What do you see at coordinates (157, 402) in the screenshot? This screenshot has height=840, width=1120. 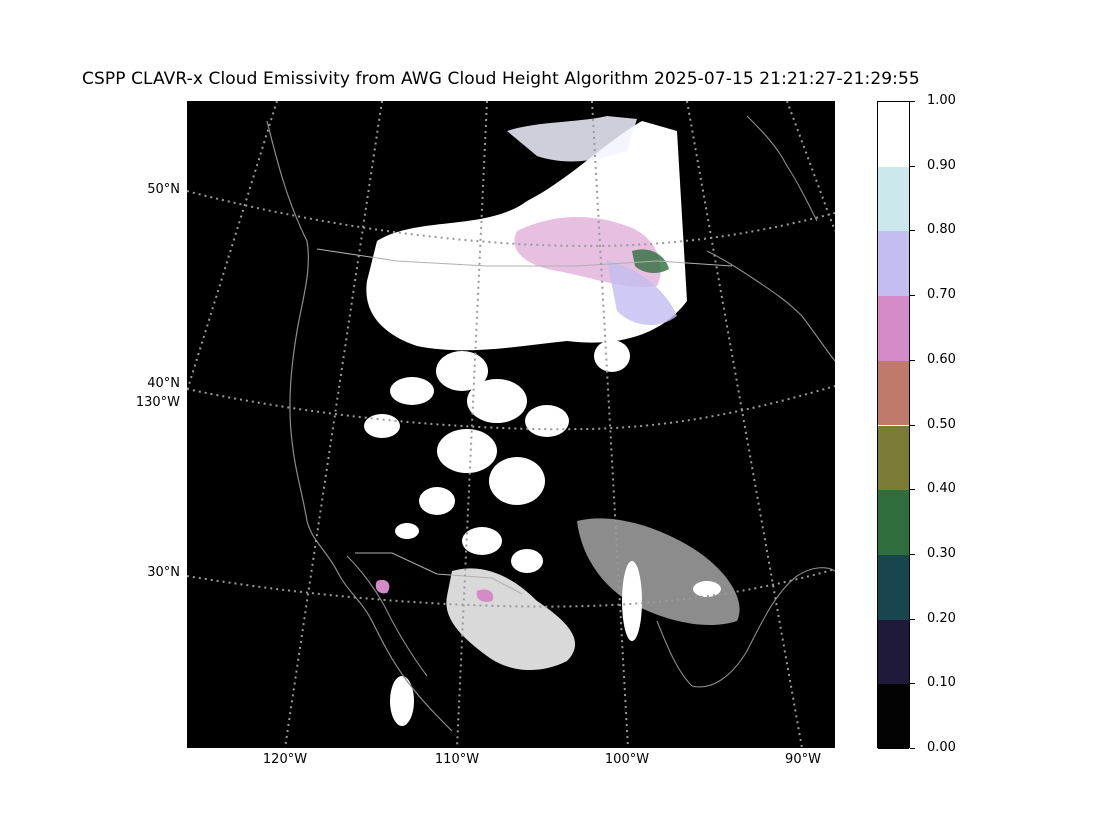 I see `lon-label-130w: 130°W` at bounding box center [157, 402].